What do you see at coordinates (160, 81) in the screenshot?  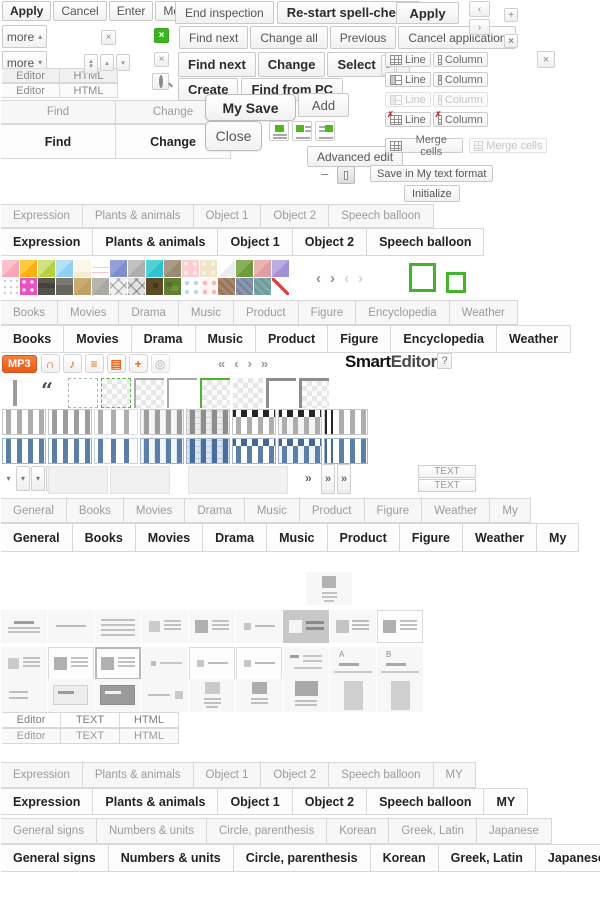 I see `search-button` at bounding box center [160, 81].